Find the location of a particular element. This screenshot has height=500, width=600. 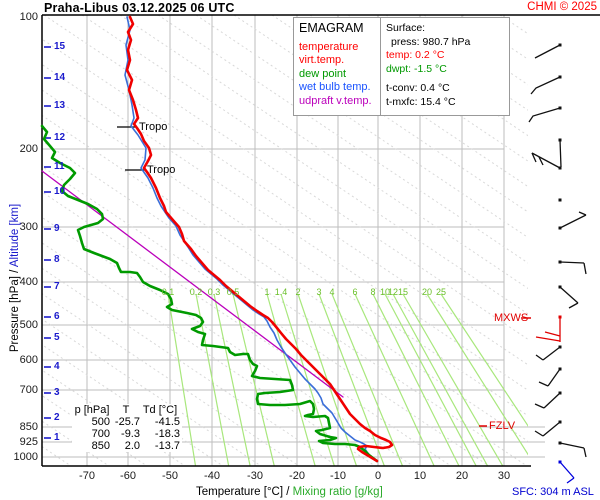

col-pressure: p [hPa] is located at coordinates (92, 410).